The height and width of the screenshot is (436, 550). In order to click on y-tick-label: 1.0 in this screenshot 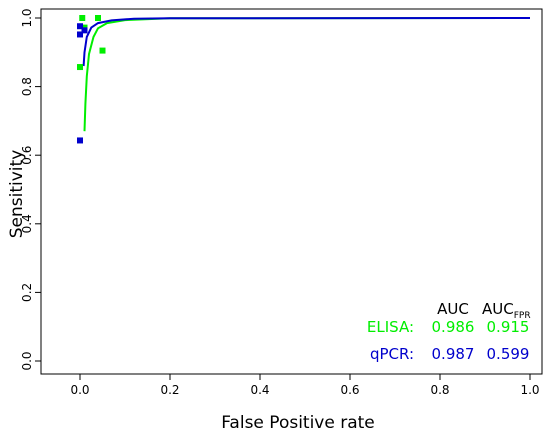, I will do `click(27, 17)`.